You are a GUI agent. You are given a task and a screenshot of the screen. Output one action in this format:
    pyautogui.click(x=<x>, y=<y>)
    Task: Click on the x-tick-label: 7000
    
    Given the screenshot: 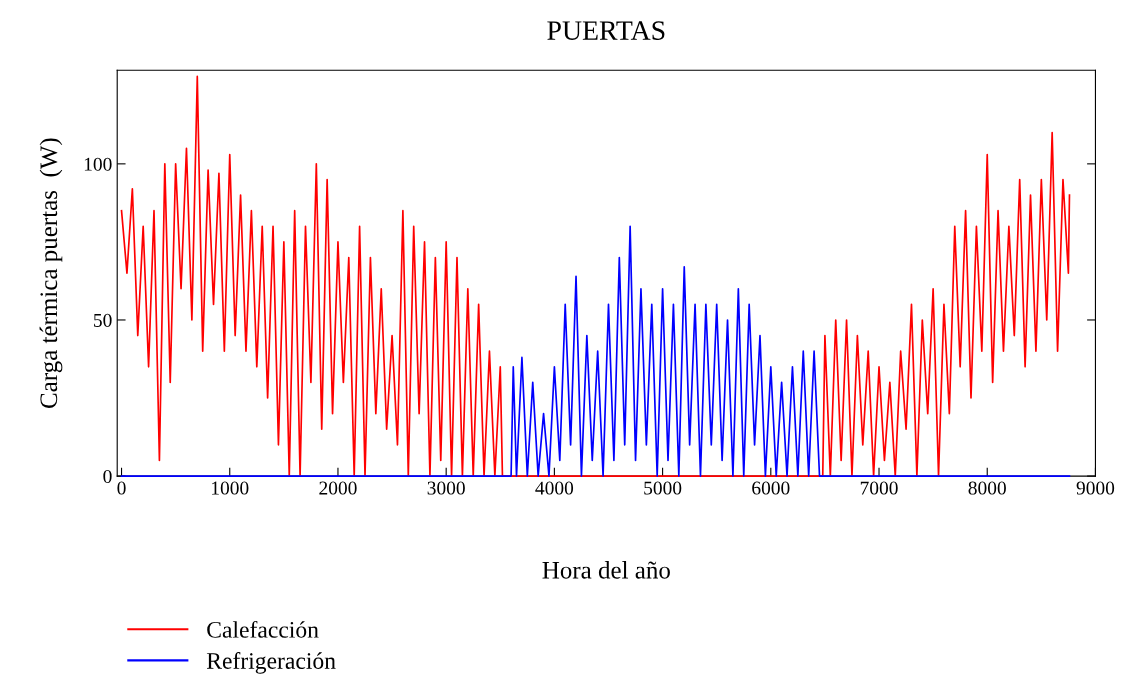 What is the action you would take?
    pyautogui.click(x=879, y=488)
    